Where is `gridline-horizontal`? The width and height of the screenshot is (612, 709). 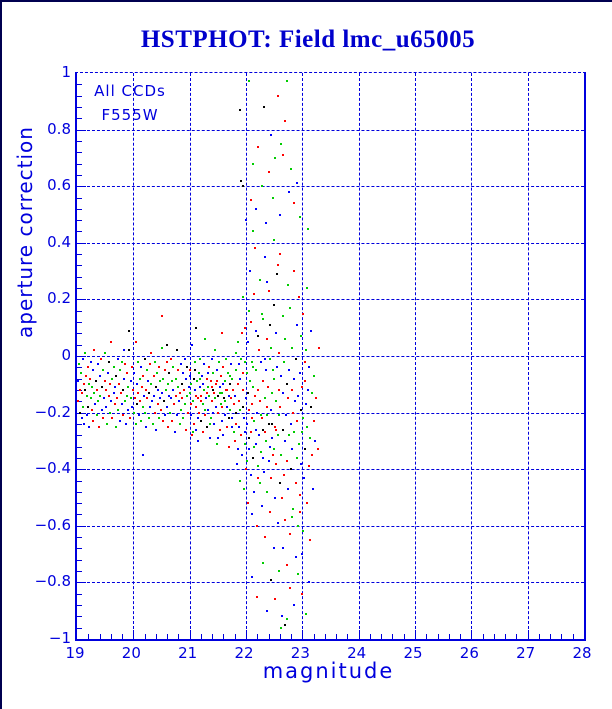 gridline-horizontal is located at coordinates (330, 413).